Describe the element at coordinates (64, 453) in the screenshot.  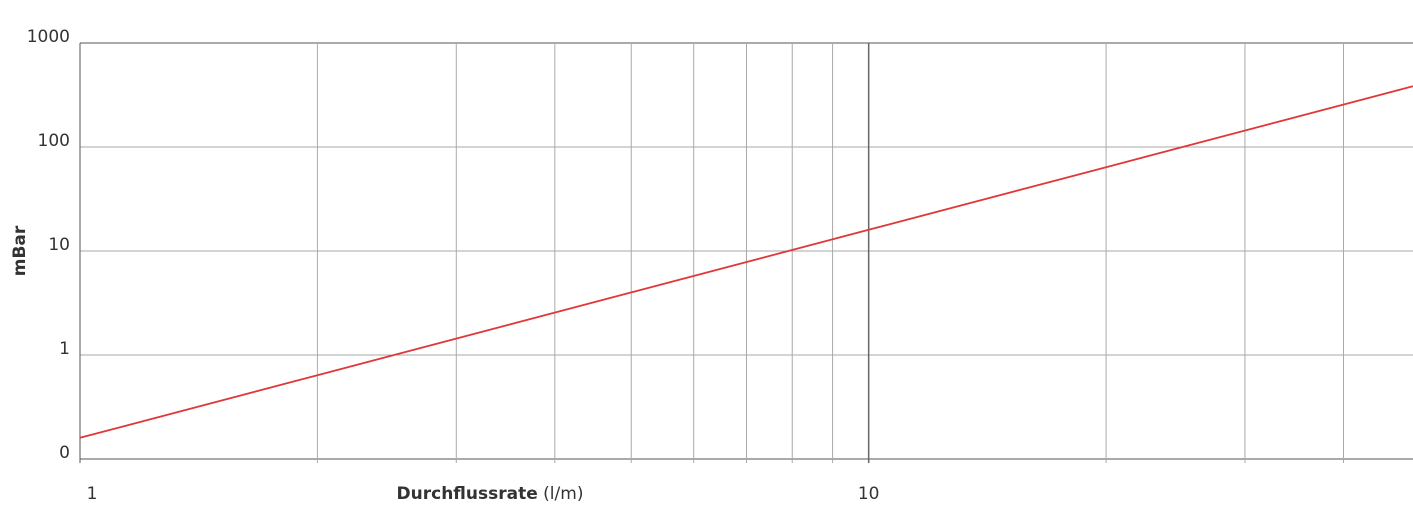
I see `y-tick-label: 0` at that location.